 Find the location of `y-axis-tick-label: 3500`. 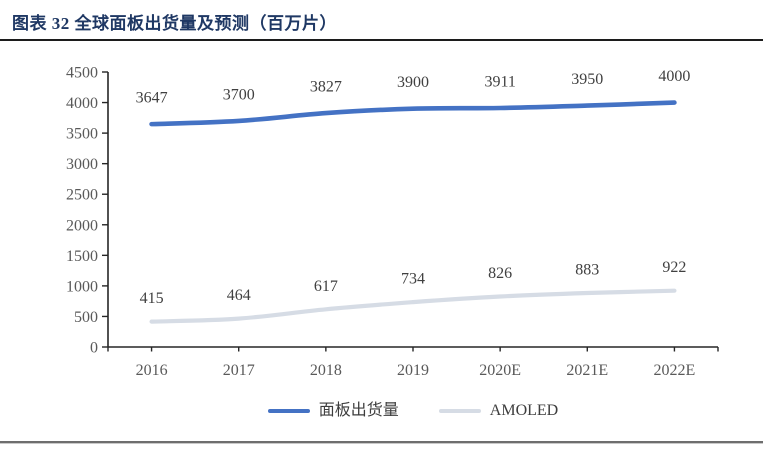

y-axis-tick-label: 3500 is located at coordinates (82, 134).